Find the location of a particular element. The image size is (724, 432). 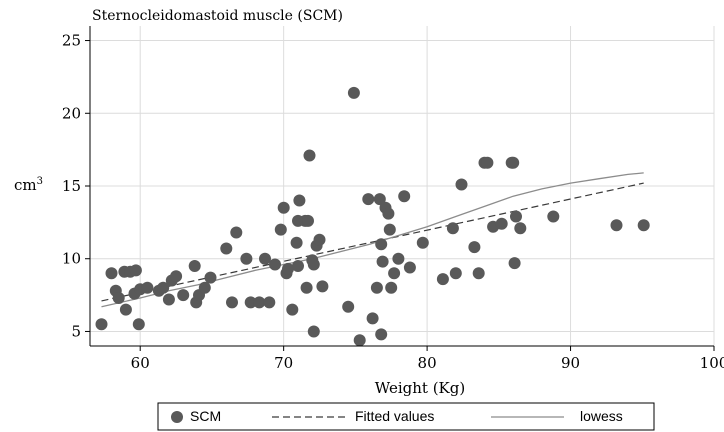

legend-marker-scm is located at coordinates (177, 417).